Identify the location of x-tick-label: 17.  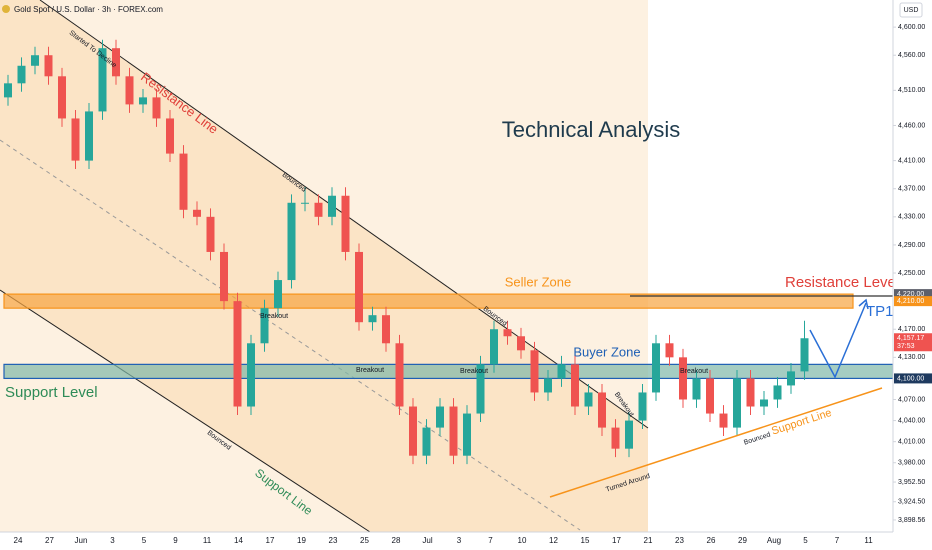
(616, 540).